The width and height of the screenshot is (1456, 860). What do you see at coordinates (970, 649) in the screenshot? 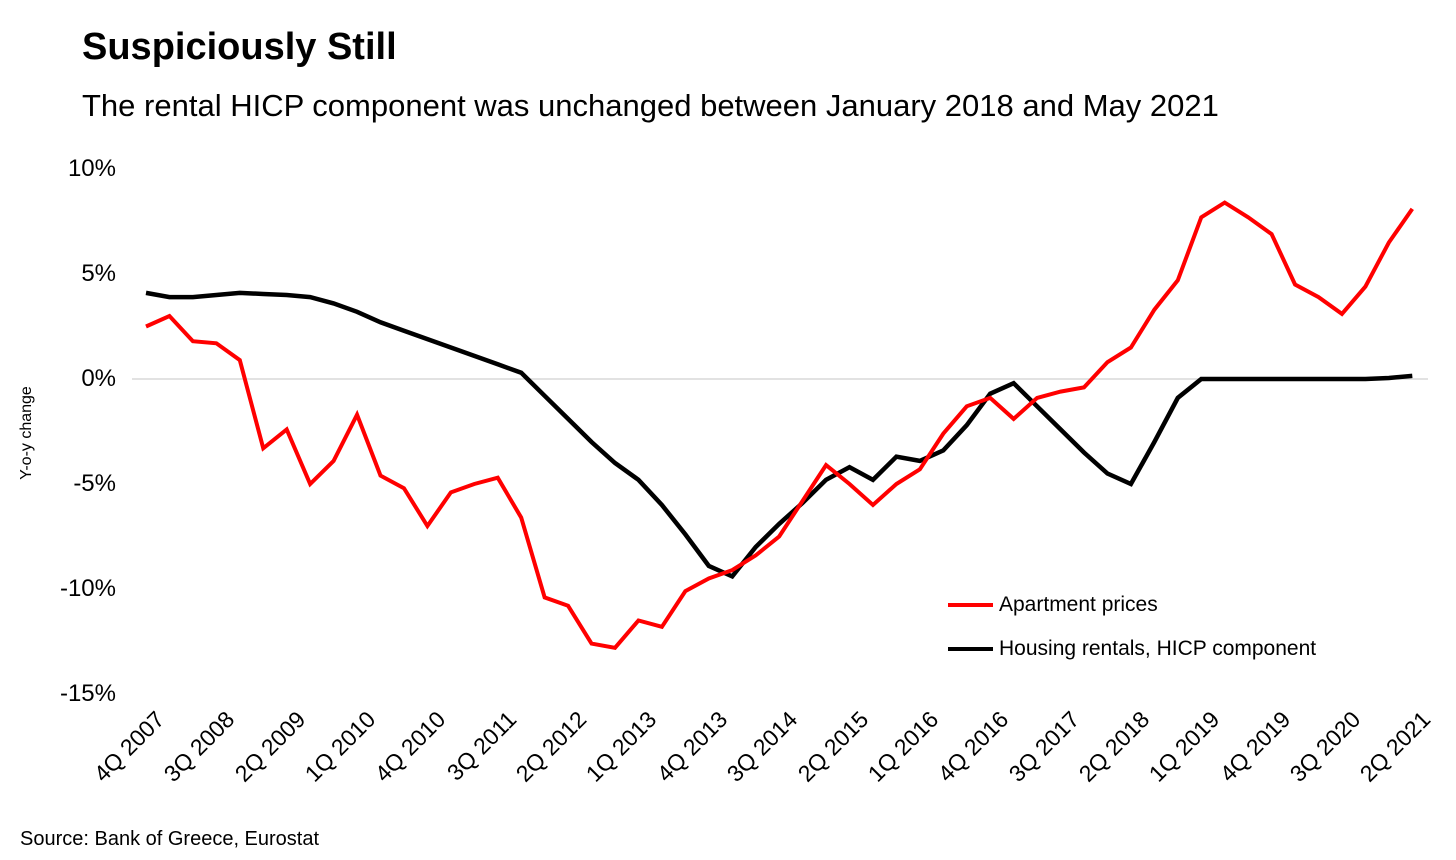
I see `legend-swatch-housing-rentals-hicp-component` at bounding box center [970, 649].